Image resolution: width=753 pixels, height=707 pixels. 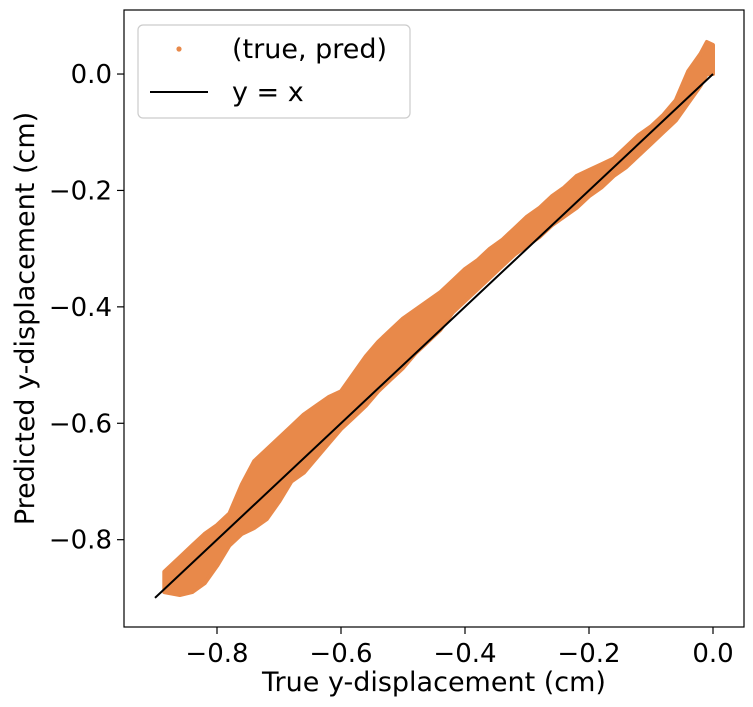 I want to click on x-tick-label: −0.4, so click(x=464, y=654).